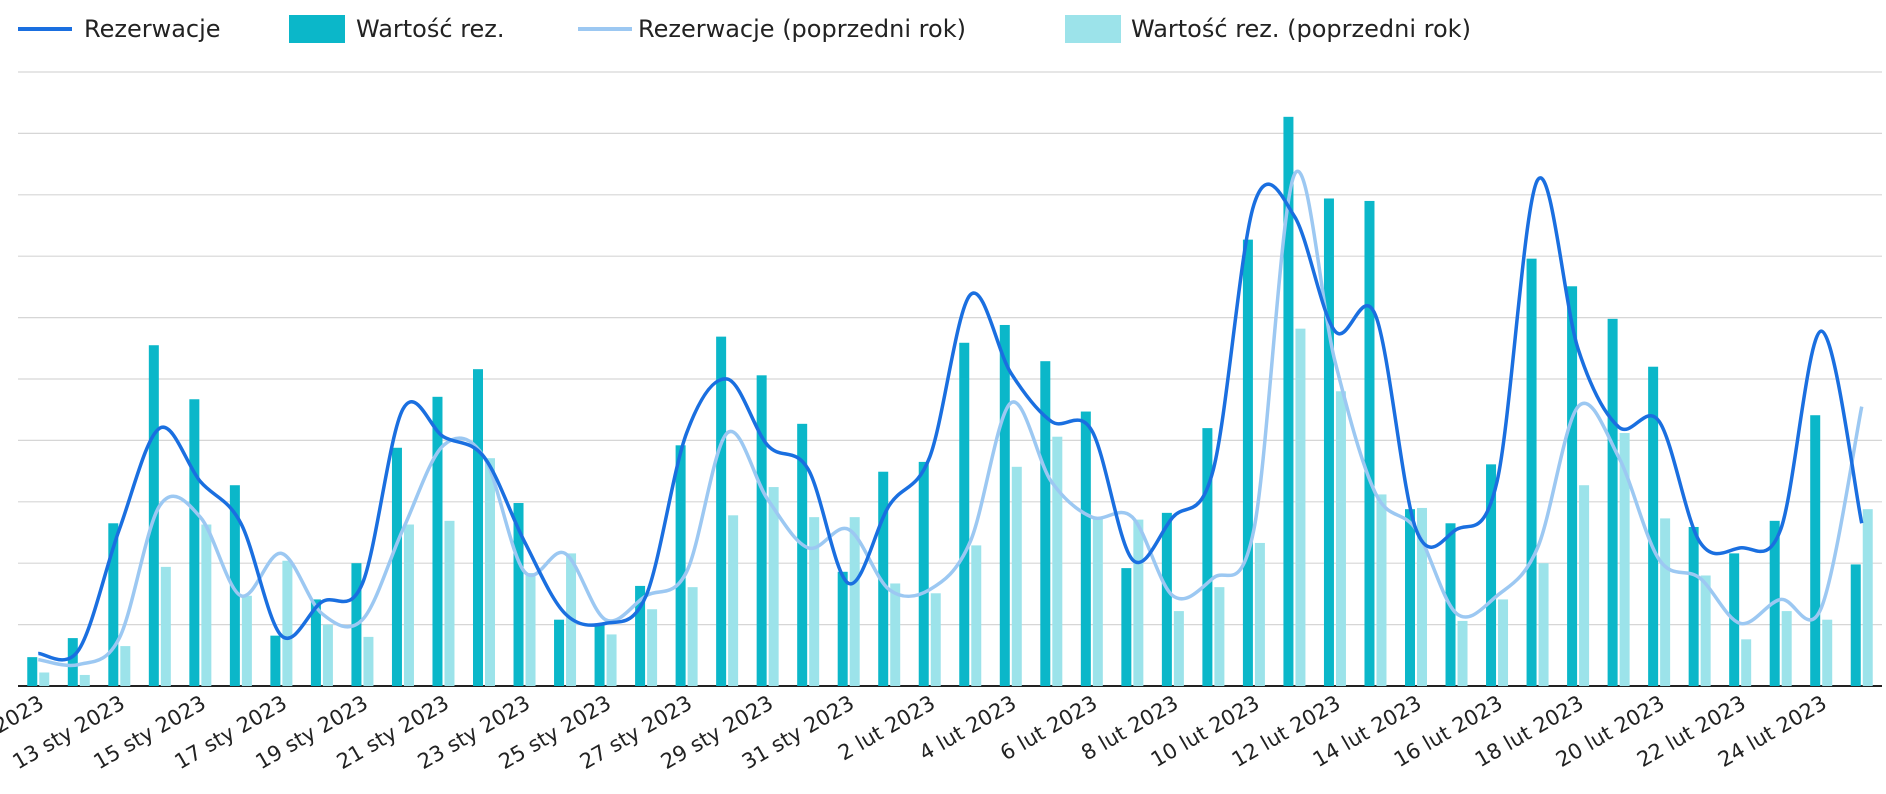 The image size is (1886, 794). Describe the element at coordinates (430, 29) in the screenshot. I see `legend-label: Wartość rez.` at that location.